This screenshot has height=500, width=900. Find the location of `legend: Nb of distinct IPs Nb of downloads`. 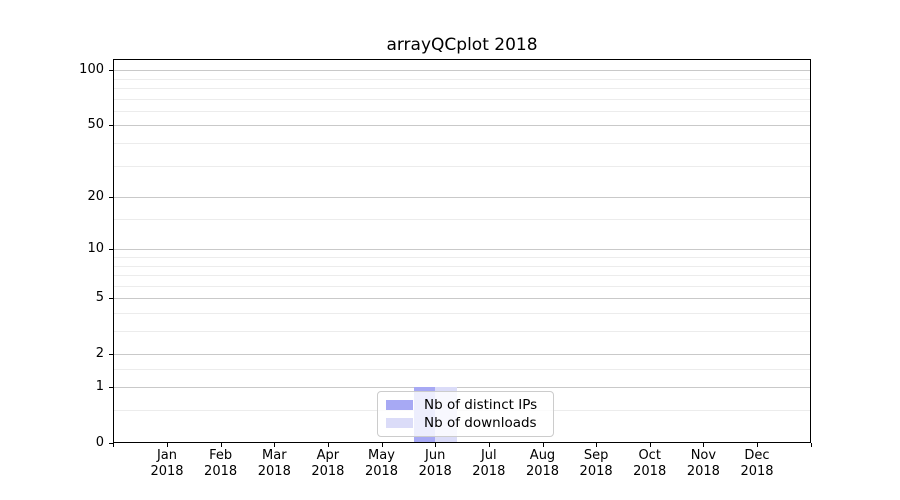

legend: Nb of distinct IPs Nb of downloads is located at coordinates (465, 414).